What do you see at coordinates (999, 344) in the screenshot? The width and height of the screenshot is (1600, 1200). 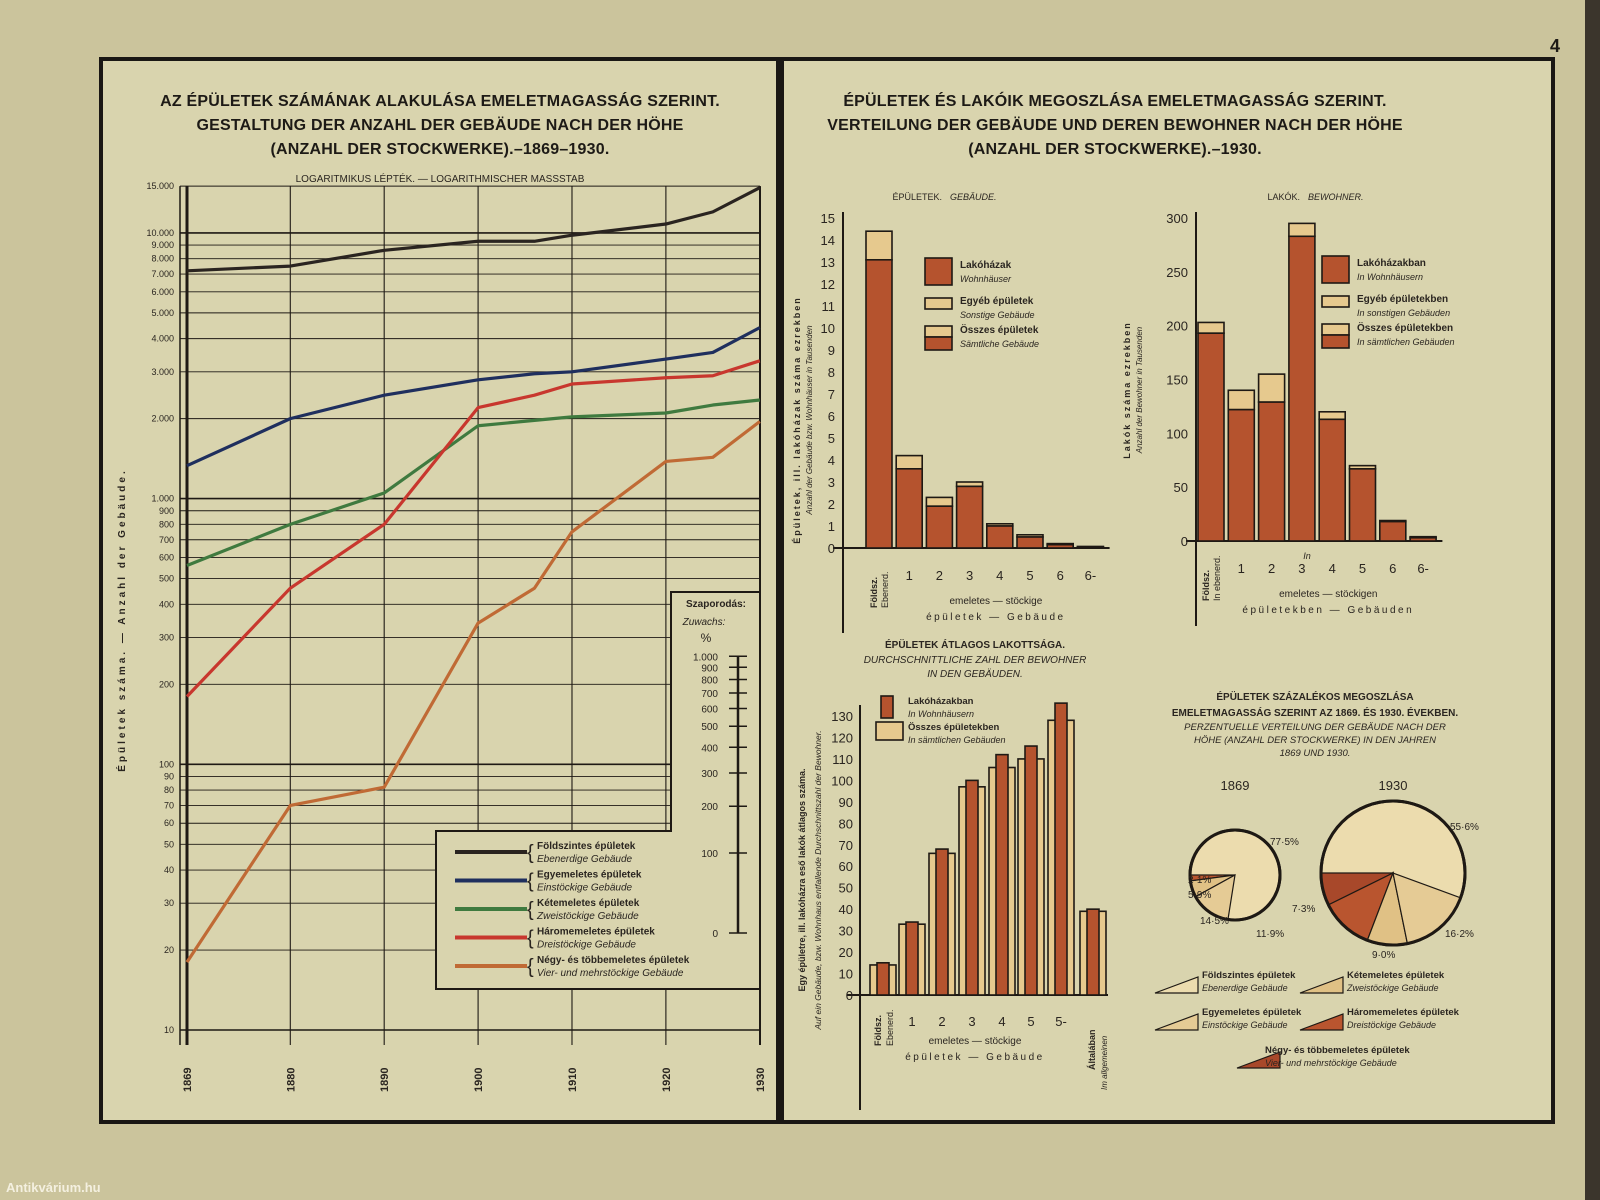 I see `legend-label-de: Sämtliche Gebäude` at bounding box center [999, 344].